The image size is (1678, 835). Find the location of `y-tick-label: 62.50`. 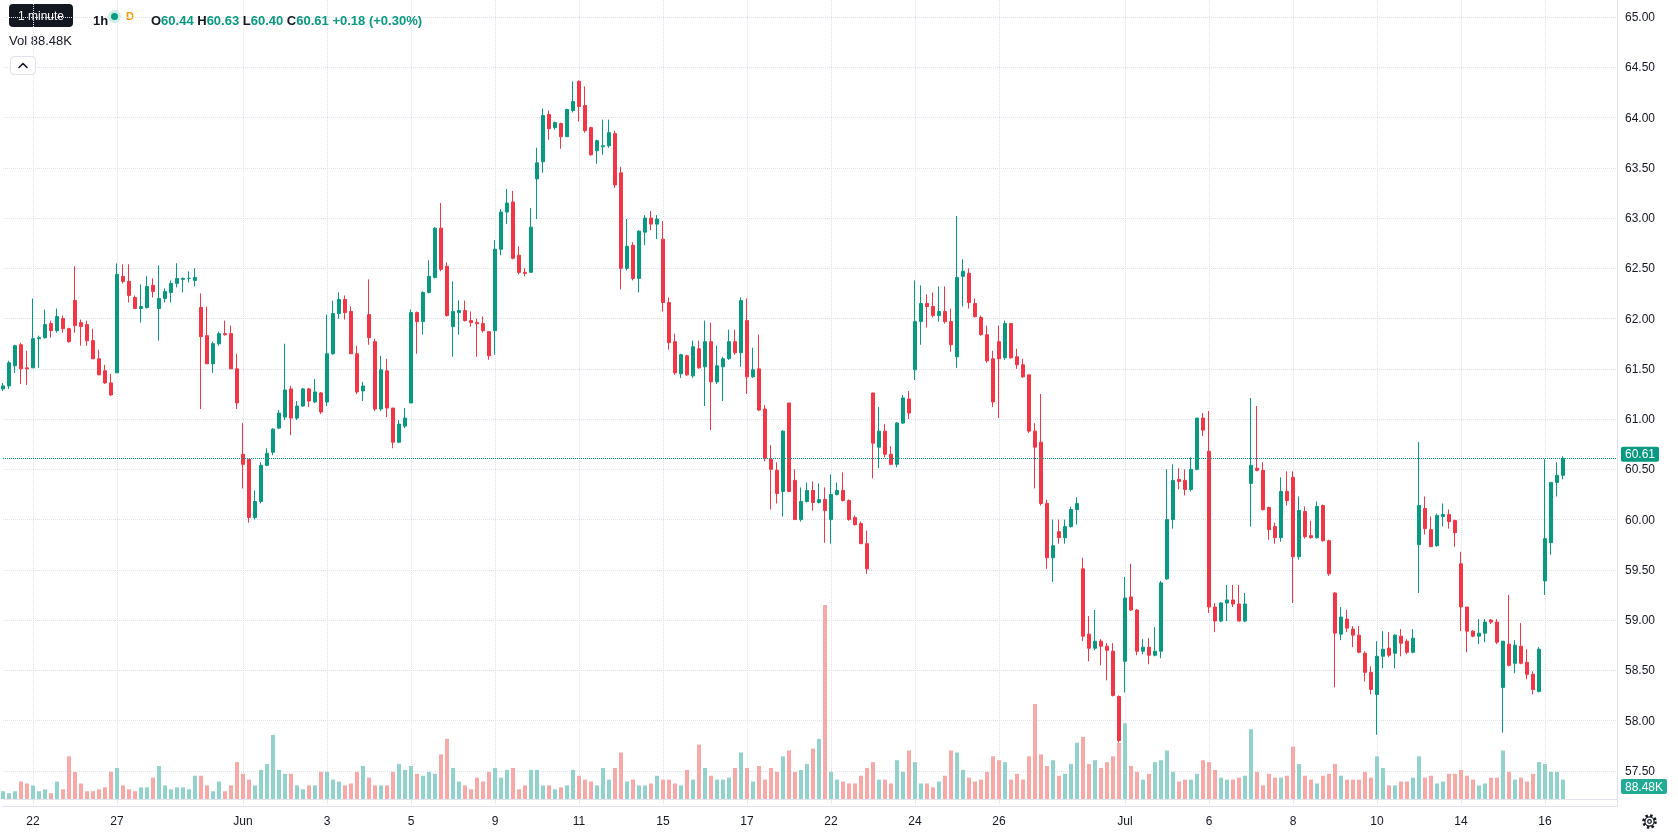

y-tick-label: 62.50 is located at coordinates (1640, 268).